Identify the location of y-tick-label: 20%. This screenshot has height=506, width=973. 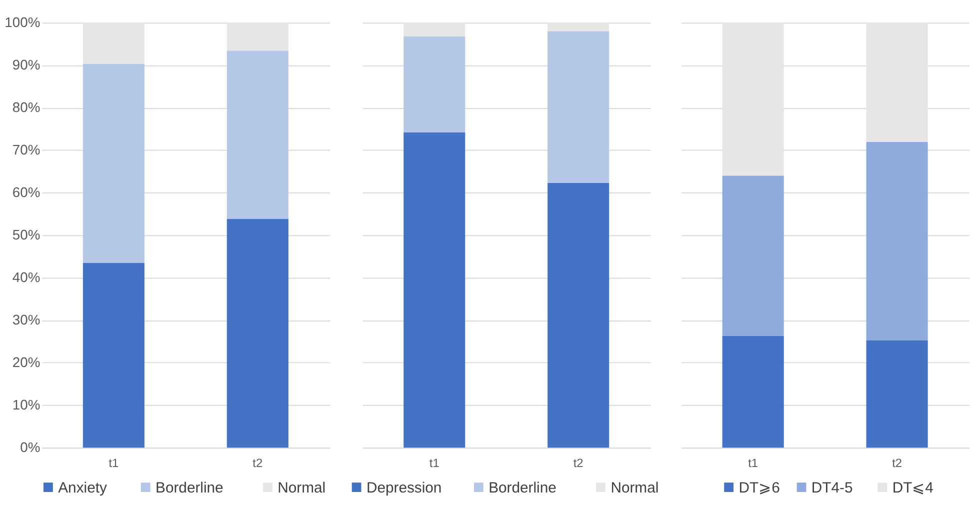
(26, 362).